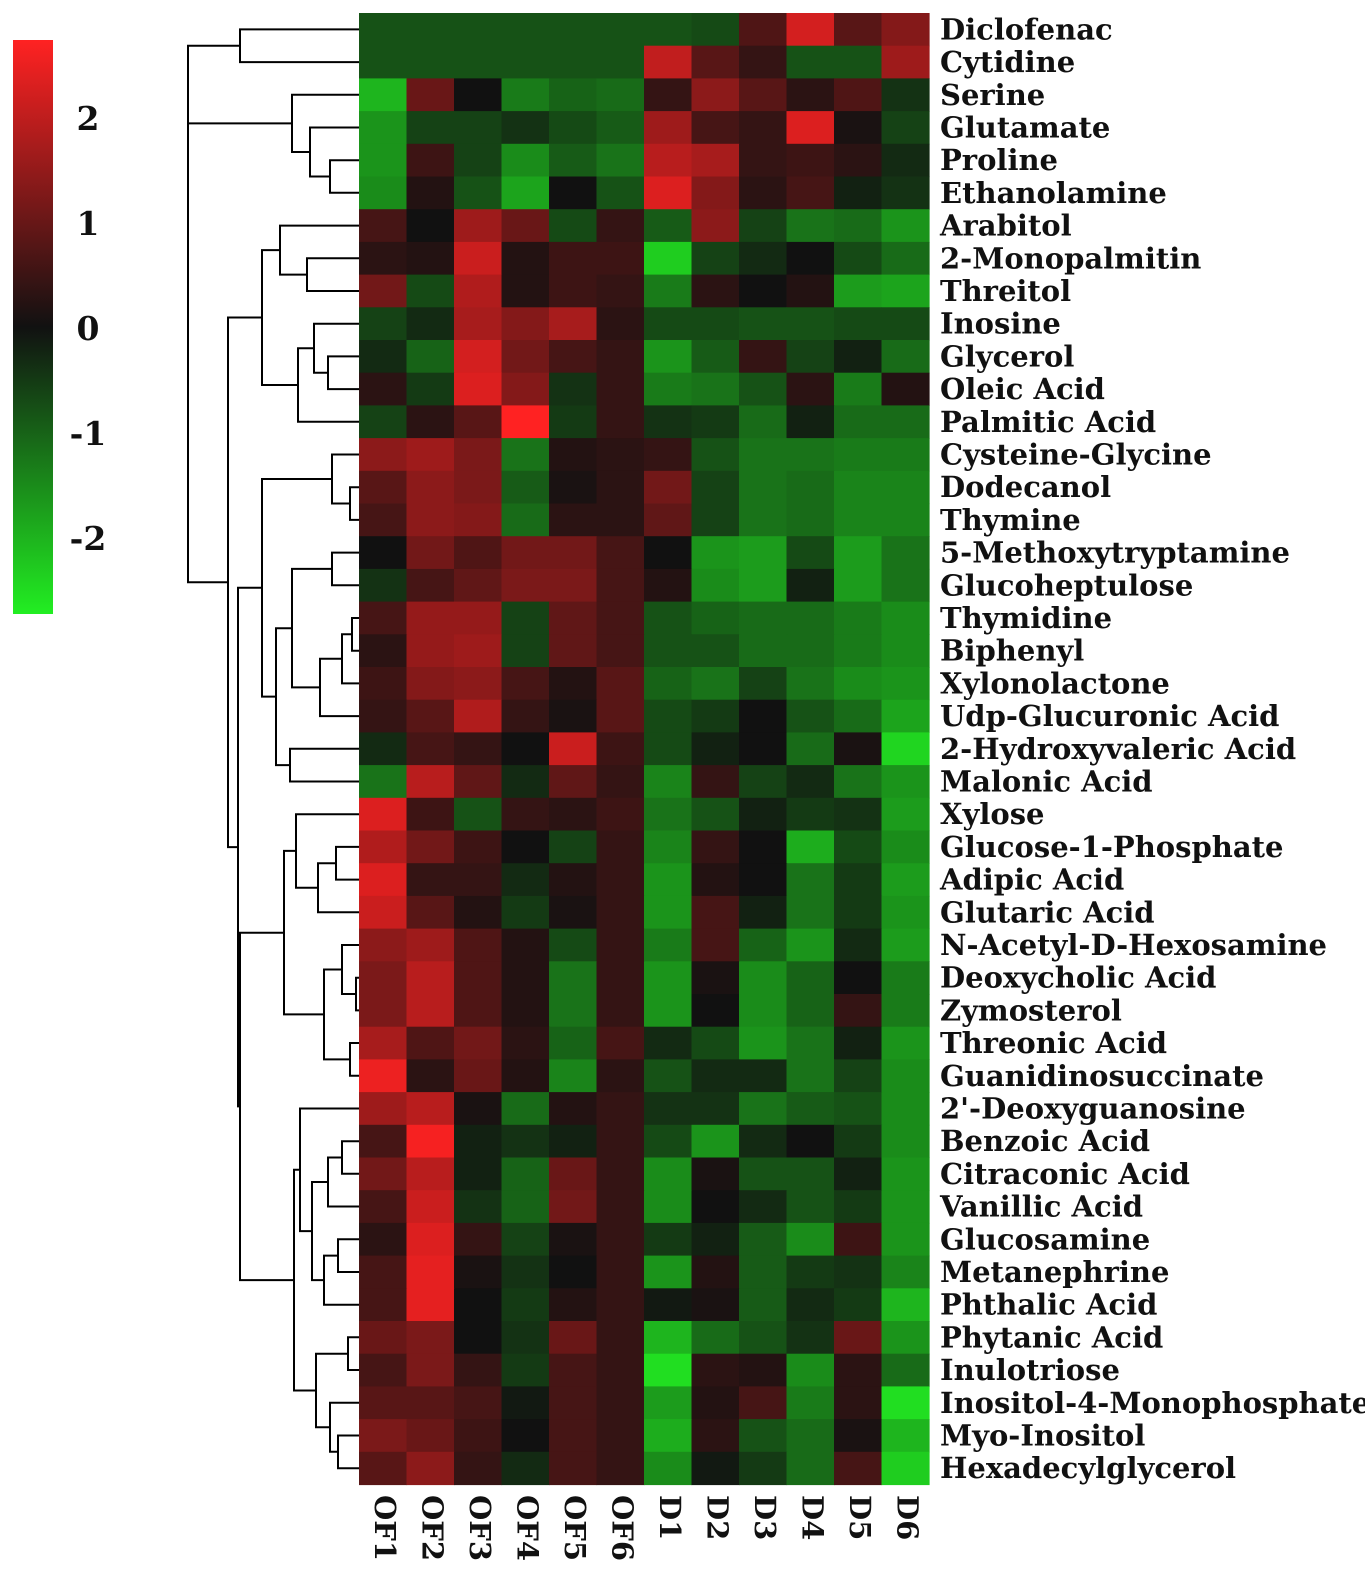 This screenshot has height=1587, width=1365. I want to click on cell-phthalic-acid-d3, so click(763, 1305).